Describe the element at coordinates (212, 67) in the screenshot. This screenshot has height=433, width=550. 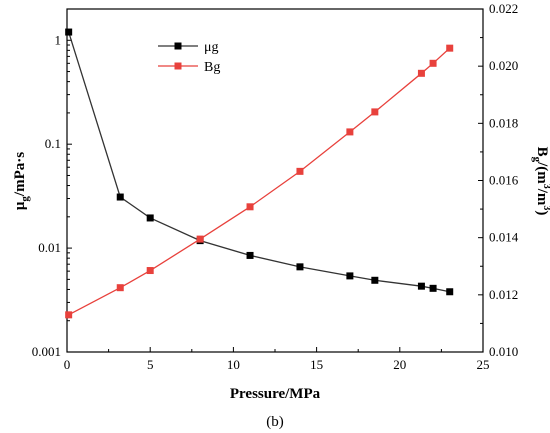
I see `legend-label-1: Bg` at that location.